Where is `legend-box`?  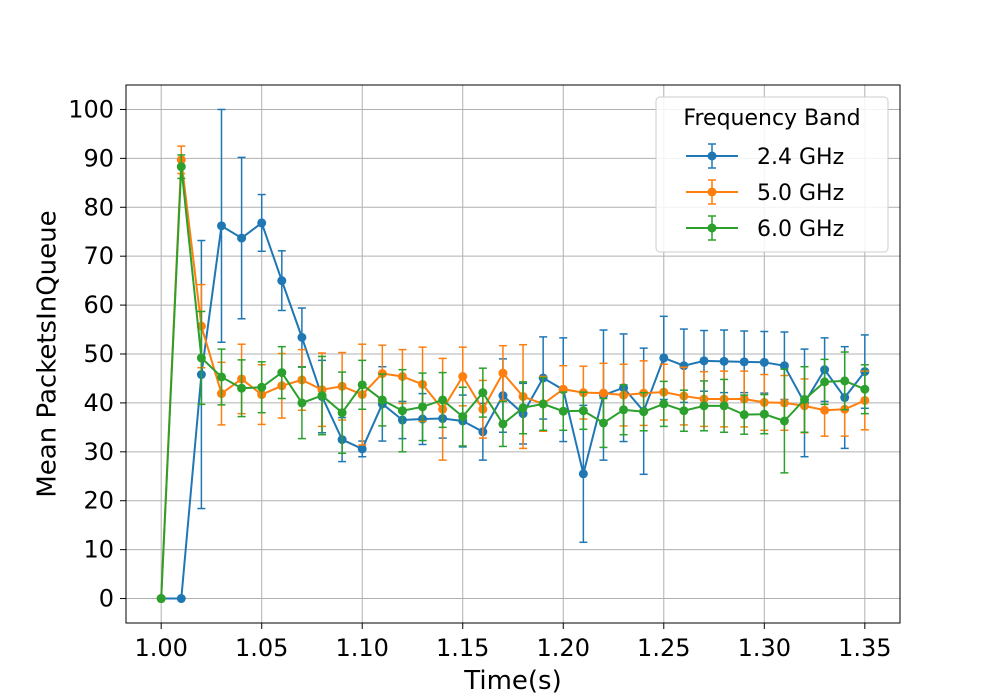
legend-box is located at coordinates (772, 174).